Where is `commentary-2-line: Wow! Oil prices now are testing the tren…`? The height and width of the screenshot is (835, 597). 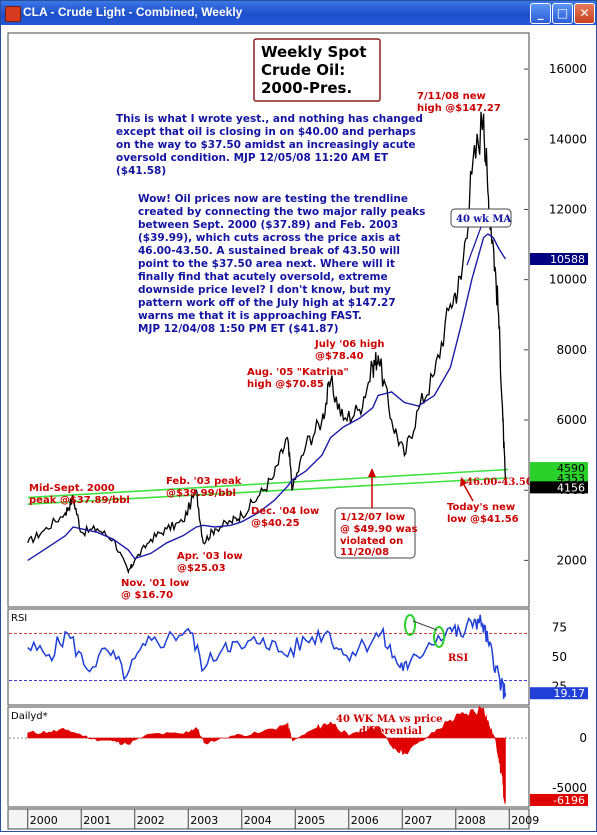
commentary-2-line: Wow! Oil prices now are testing the tren… is located at coordinates (273, 199).